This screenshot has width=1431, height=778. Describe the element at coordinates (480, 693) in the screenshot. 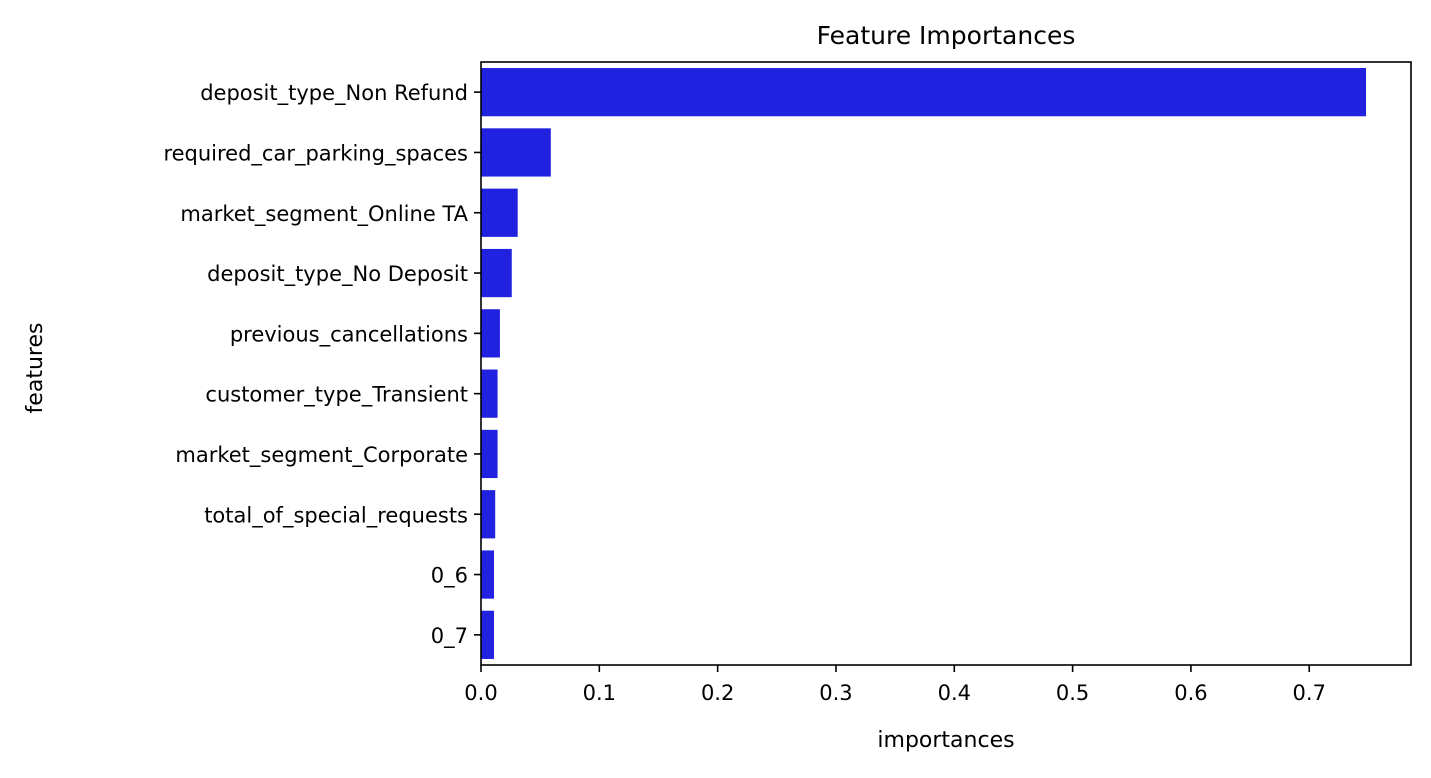

I see `x-tick-label: 0.0` at that location.